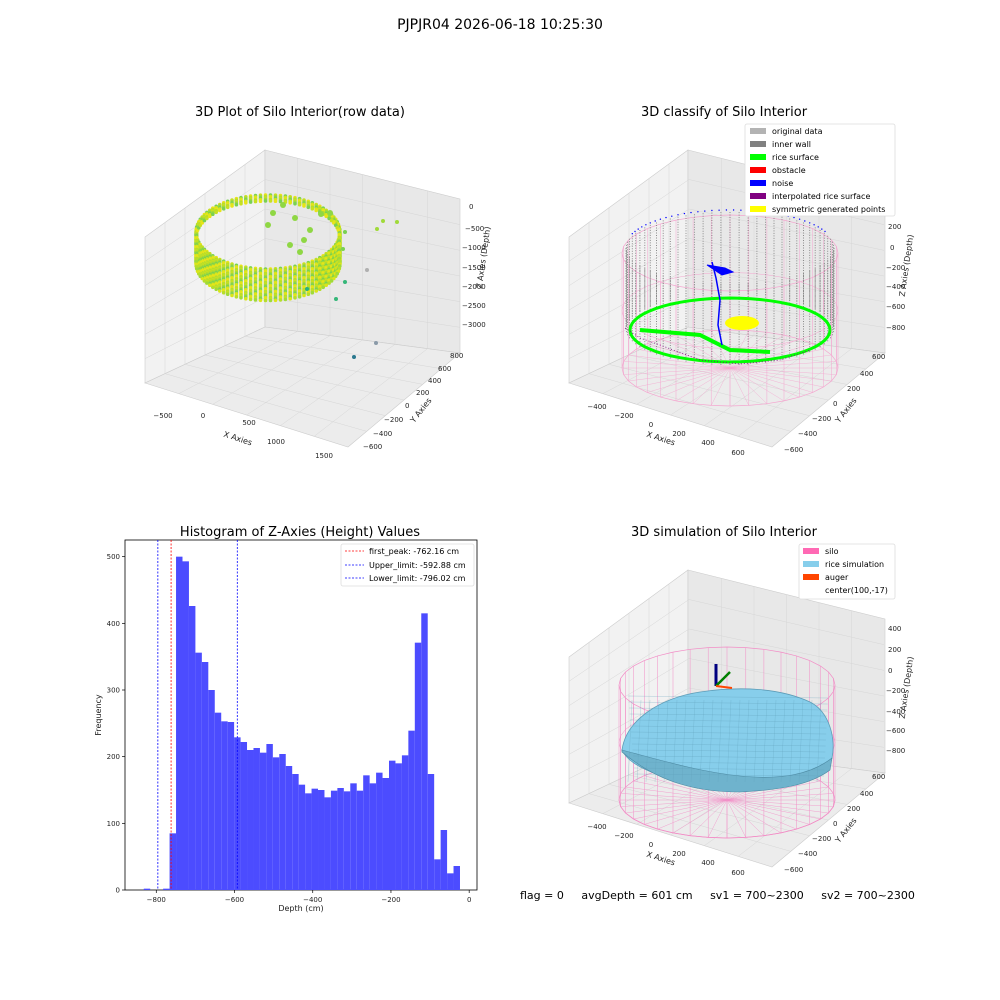 The image size is (1000, 1000). What do you see at coordinates (474, 287) in the screenshot?
I see `p1-ztick-4: −2000` at bounding box center [474, 287].